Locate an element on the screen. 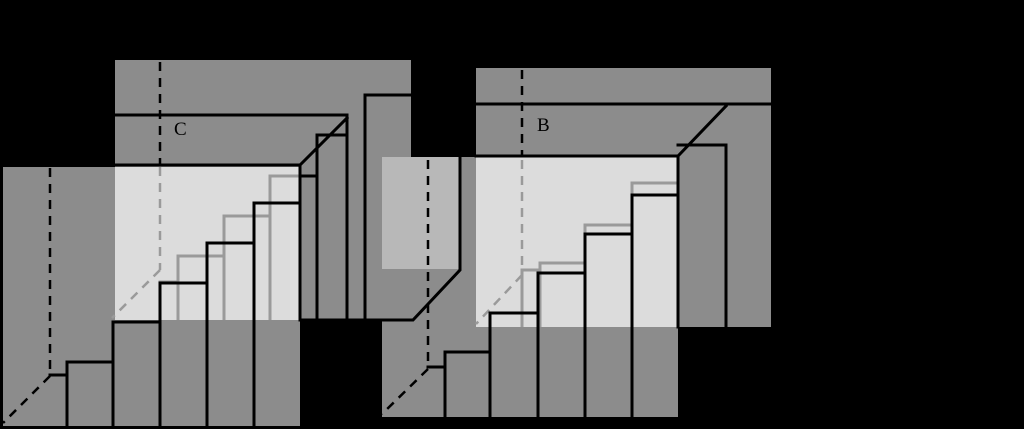  left-back-top-step is located at coordinates (388, 207).